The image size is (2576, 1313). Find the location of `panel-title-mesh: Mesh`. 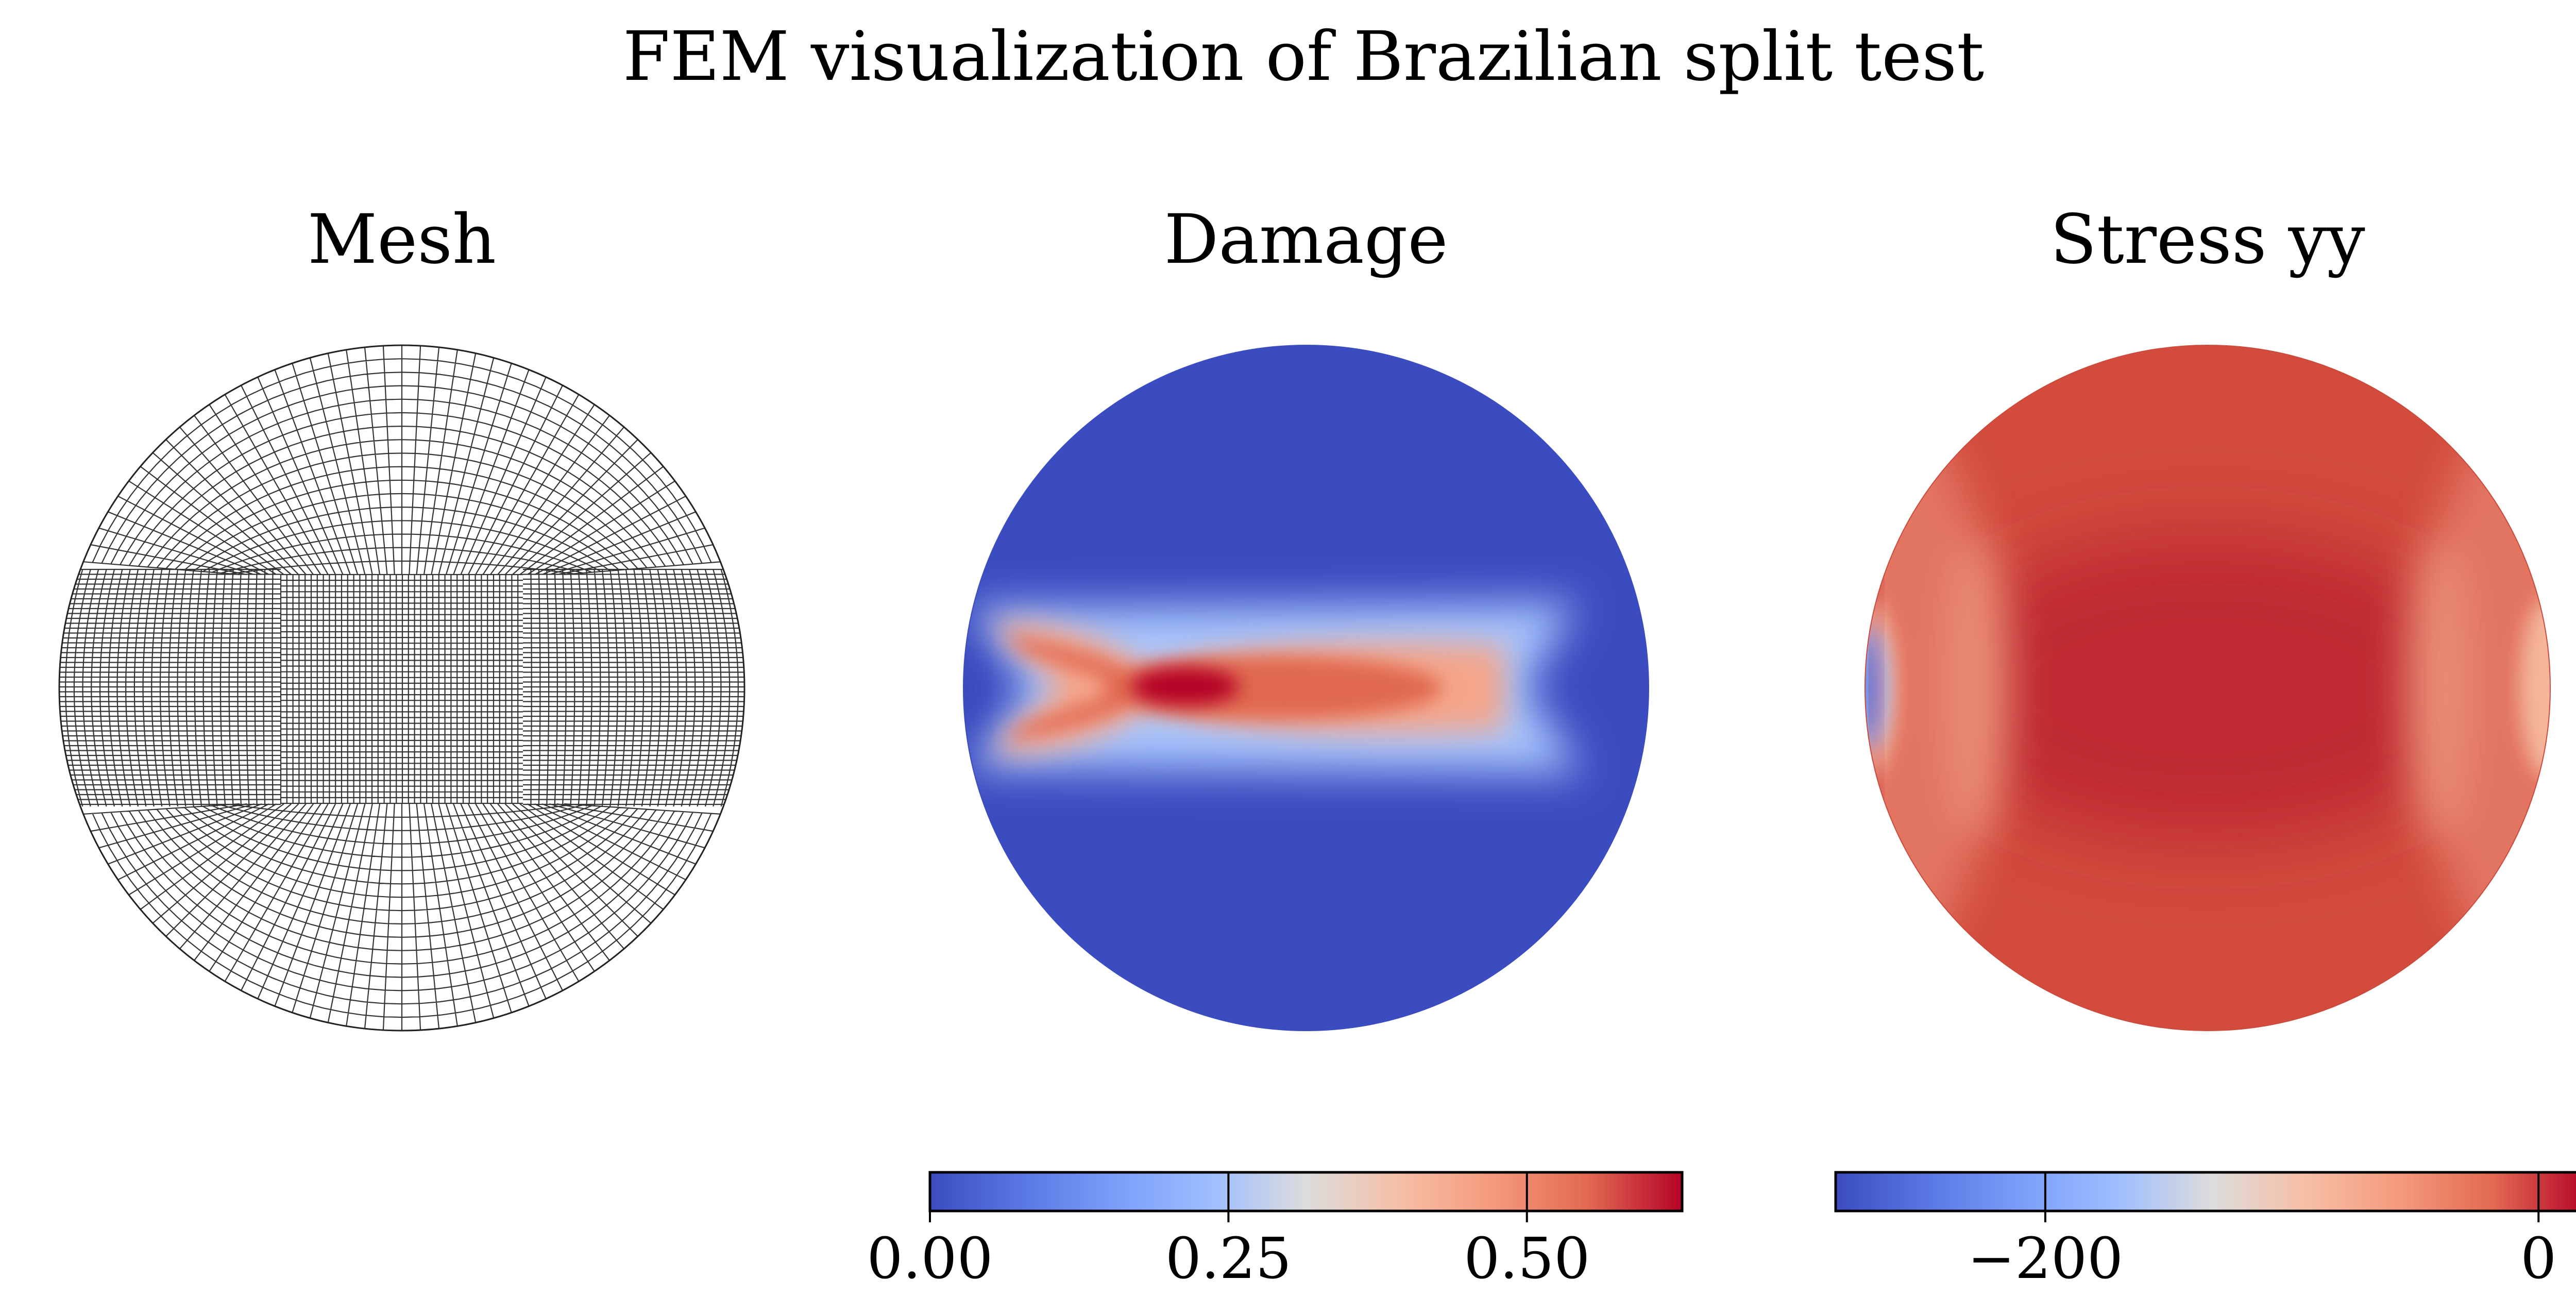

panel-title-mesh: Mesh is located at coordinates (402, 239).